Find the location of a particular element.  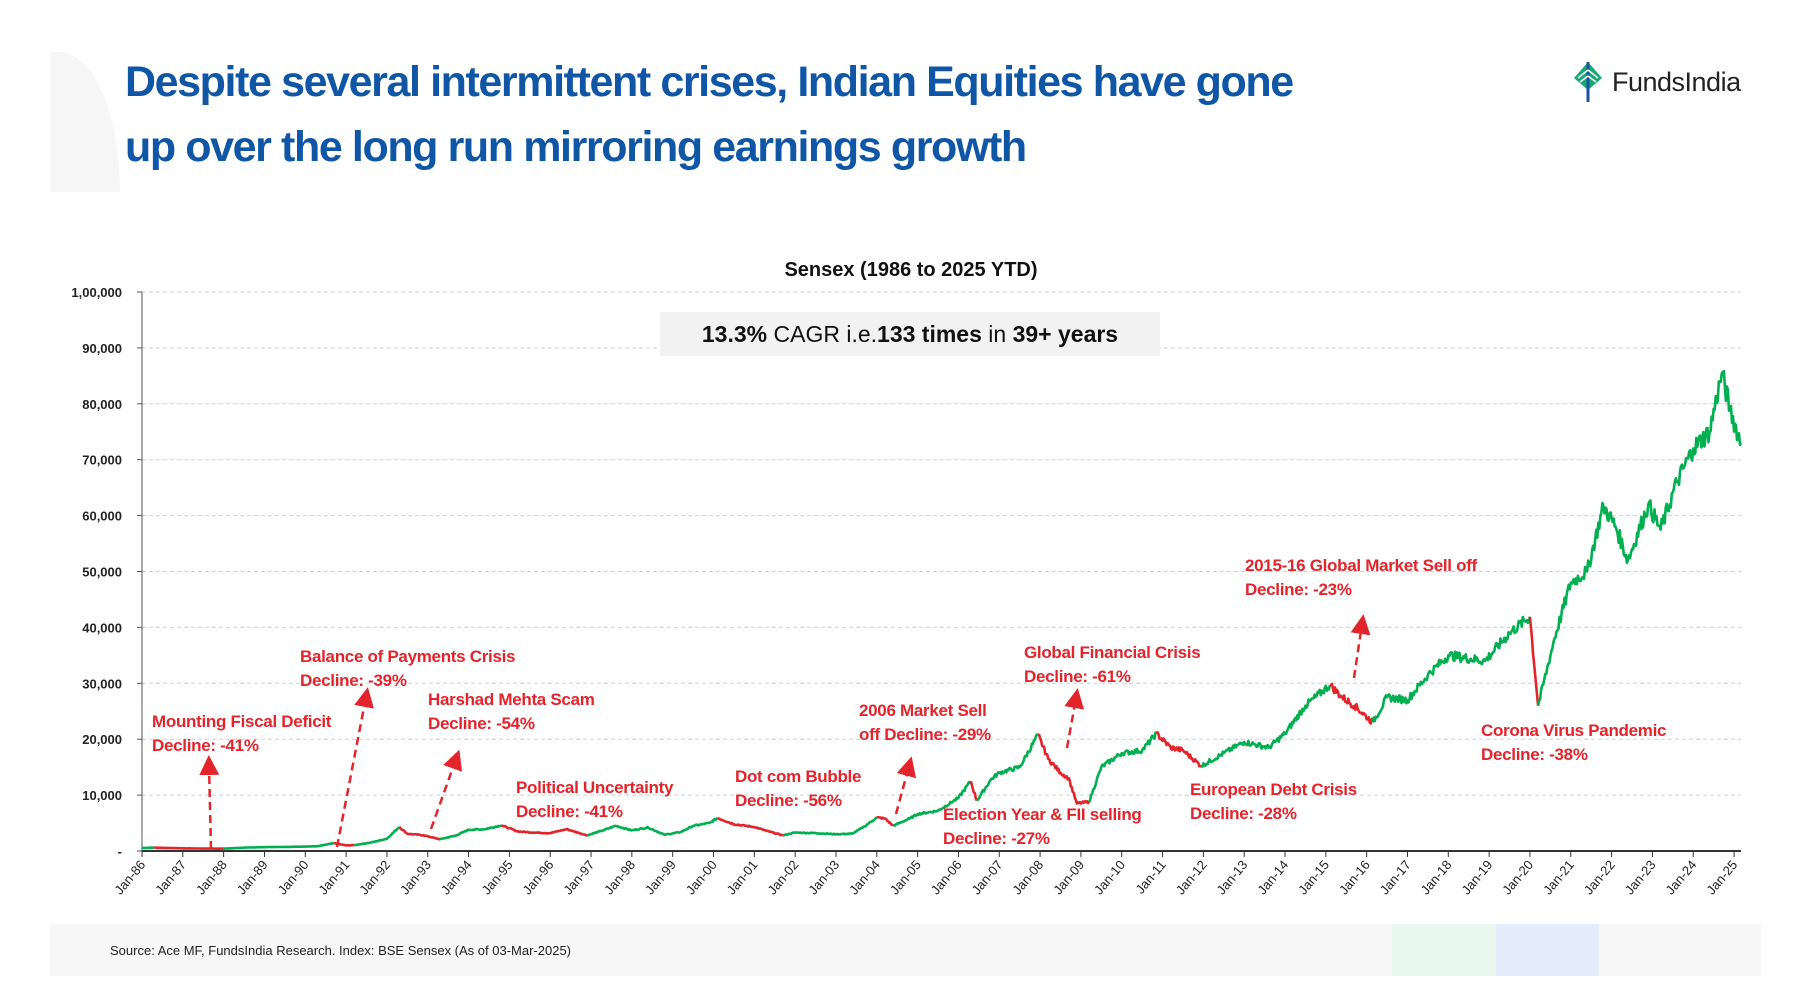

x-tick-label: Jan-17 is located at coordinates (1395, 877).